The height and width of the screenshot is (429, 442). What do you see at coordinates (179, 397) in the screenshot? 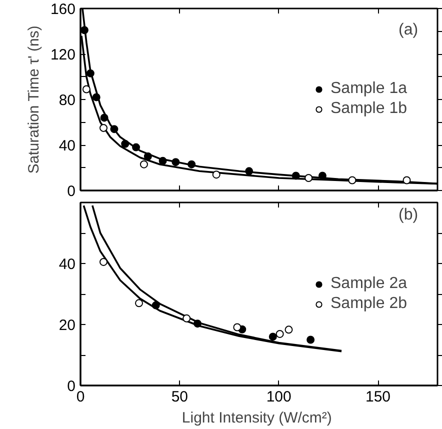
I see `x-tick-label: 50` at bounding box center [179, 397].